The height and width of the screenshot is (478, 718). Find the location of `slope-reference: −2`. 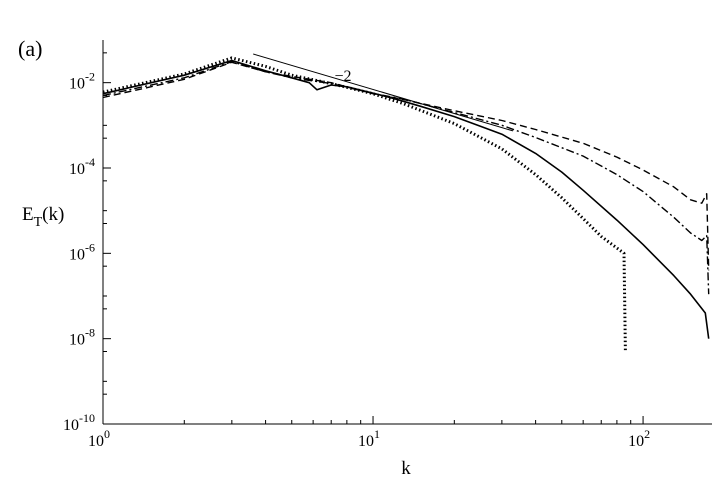

slope-reference: −2 is located at coordinates (383, 92).